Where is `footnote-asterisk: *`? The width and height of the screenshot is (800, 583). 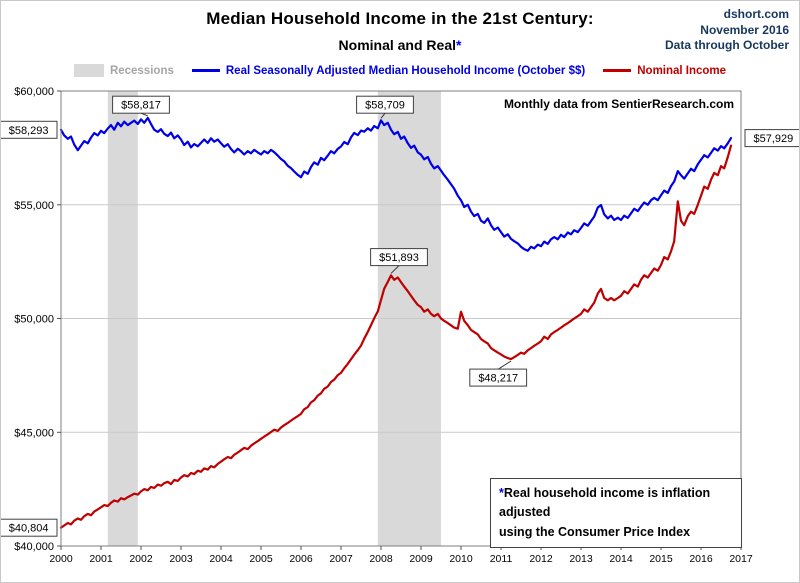
footnote-asterisk: * is located at coordinates (501, 493).